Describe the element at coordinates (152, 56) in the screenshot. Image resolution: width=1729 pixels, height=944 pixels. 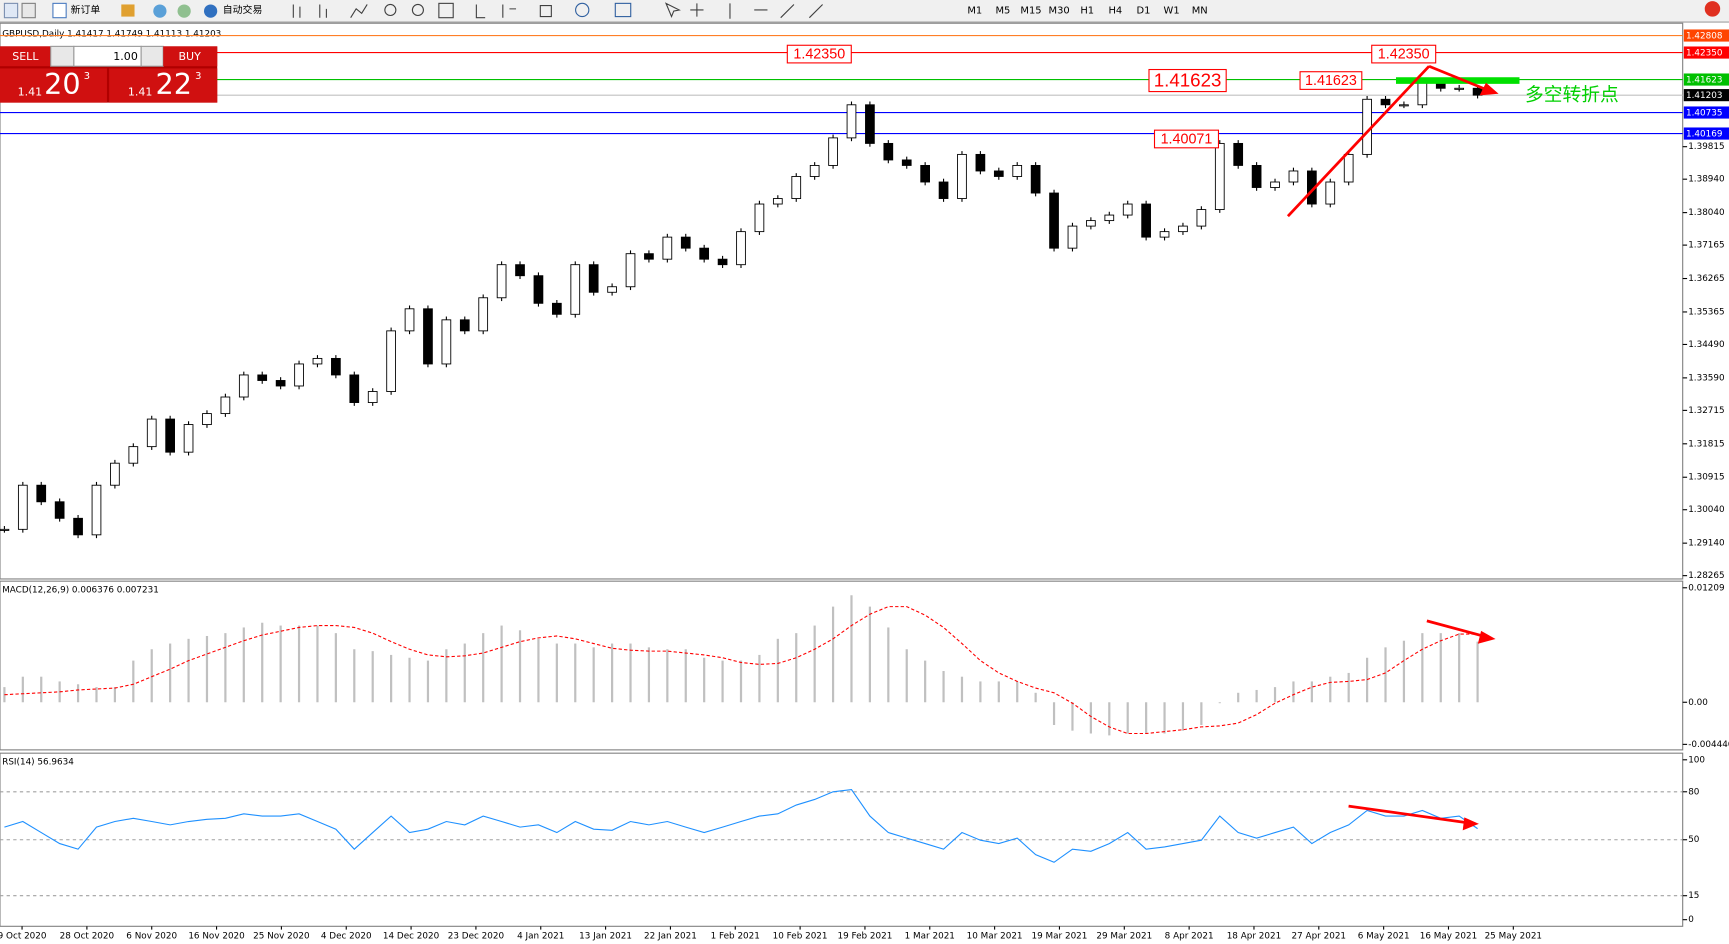
I see `lot-up` at that location.